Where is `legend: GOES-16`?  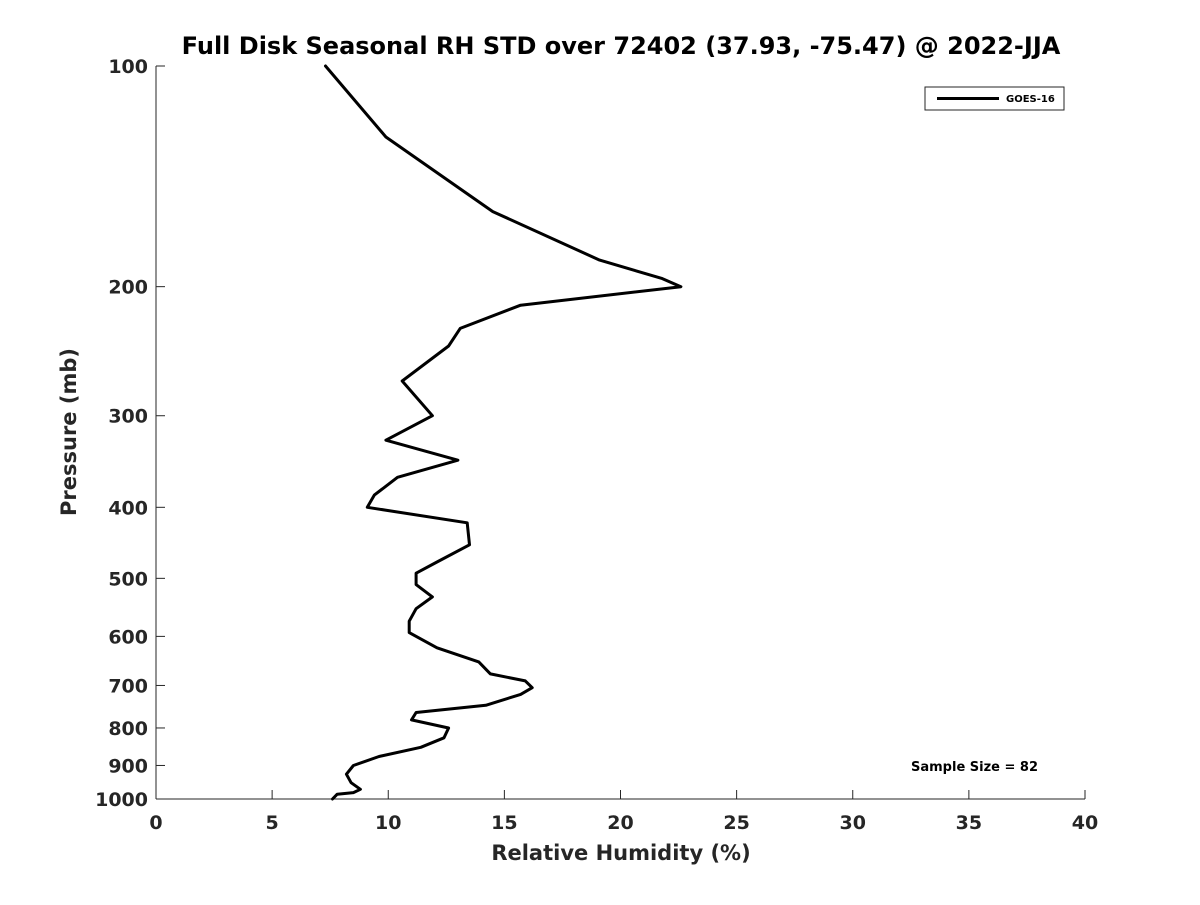
legend: GOES-16 is located at coordinates (994, 98).